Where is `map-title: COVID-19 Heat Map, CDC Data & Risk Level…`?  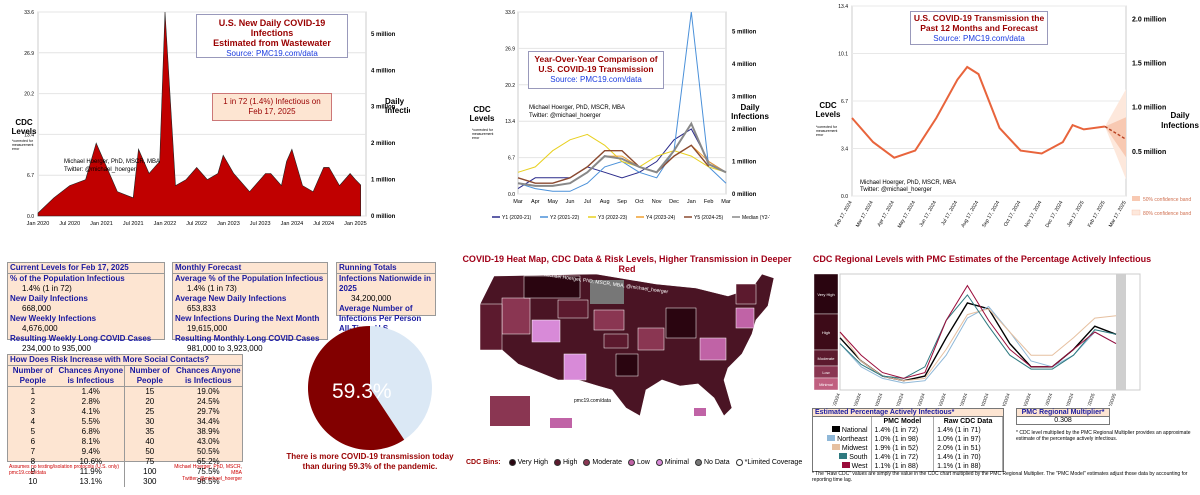
map-title: COVID-19 Heat Map, CDC Data & Risk Level… is located at coordinates (627, 264).